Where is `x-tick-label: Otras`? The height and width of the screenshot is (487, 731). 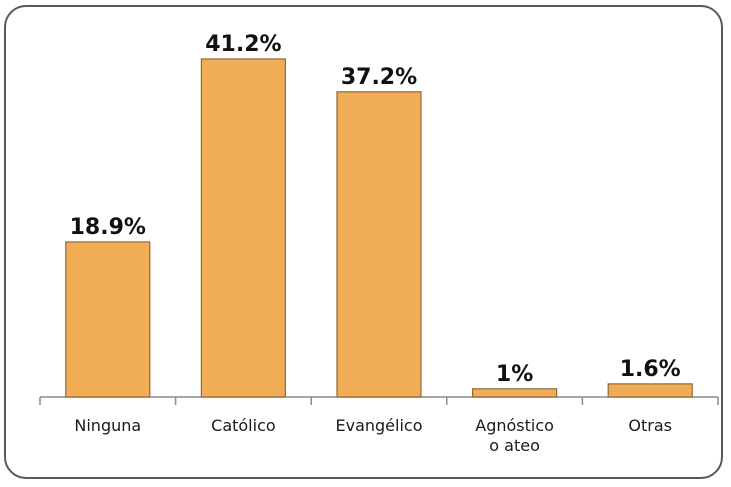 x-tick-label: Otras is located at coordinates (650, 425).